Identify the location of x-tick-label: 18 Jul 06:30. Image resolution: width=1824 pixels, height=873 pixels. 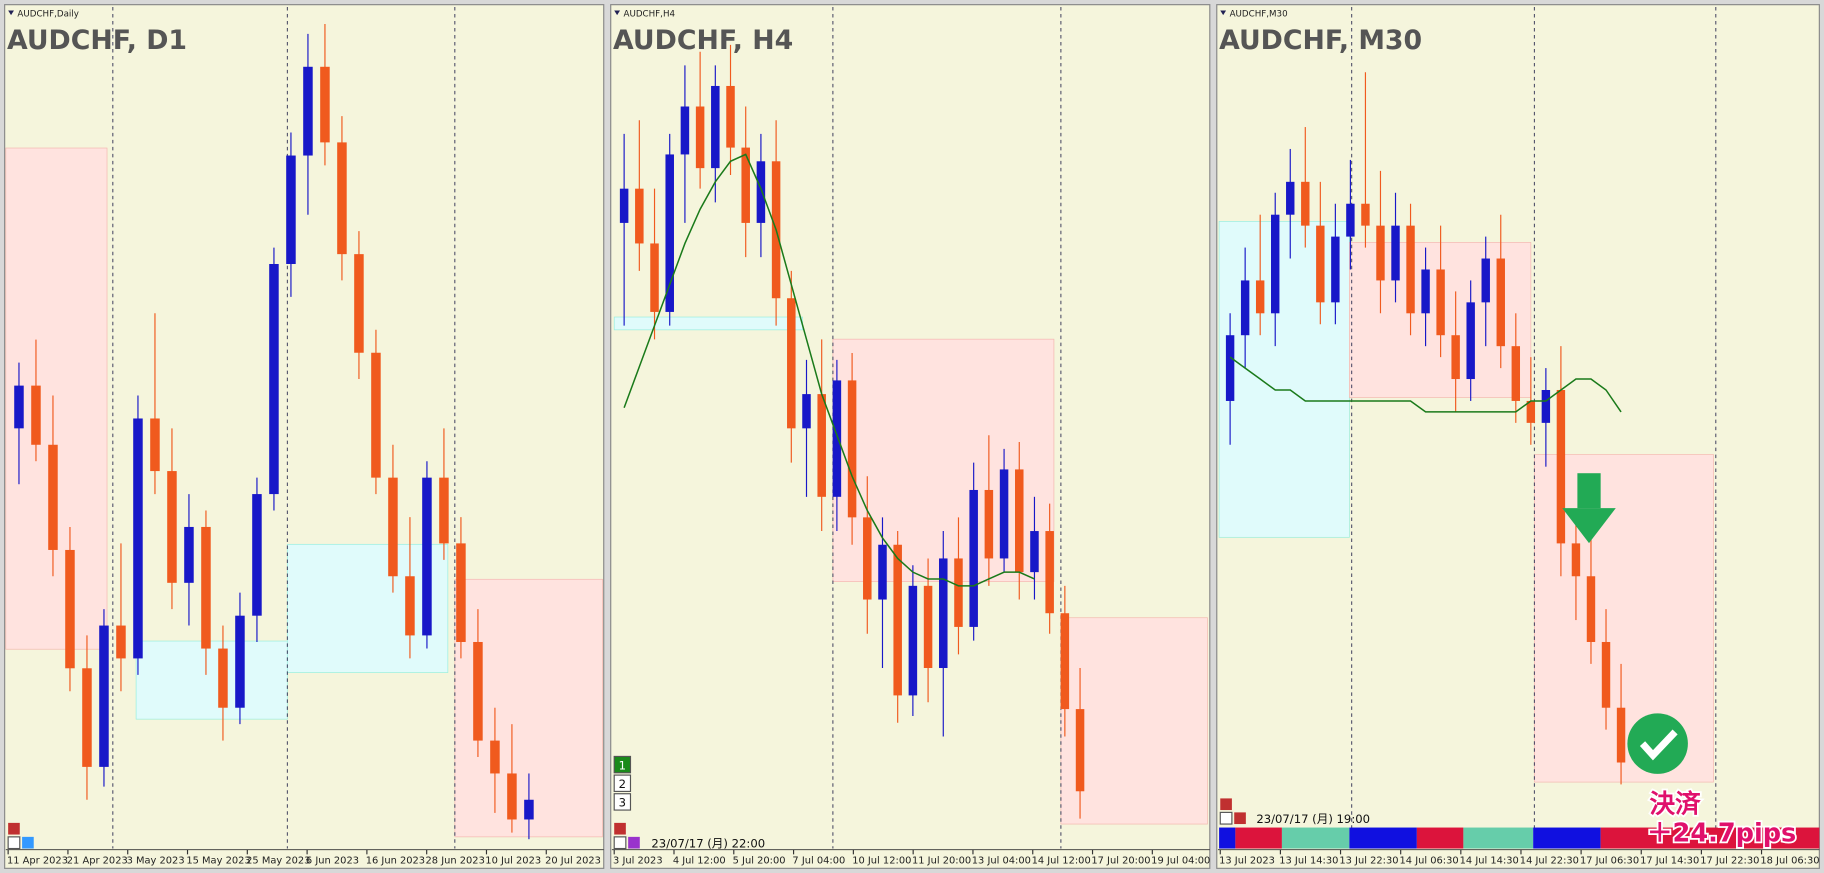
(1789, 861).